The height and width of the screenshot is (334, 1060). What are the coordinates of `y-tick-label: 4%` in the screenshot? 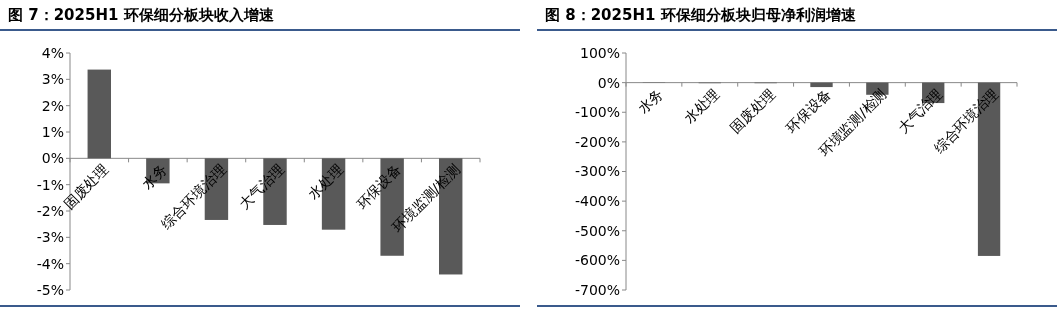 It's located at (52, 52).